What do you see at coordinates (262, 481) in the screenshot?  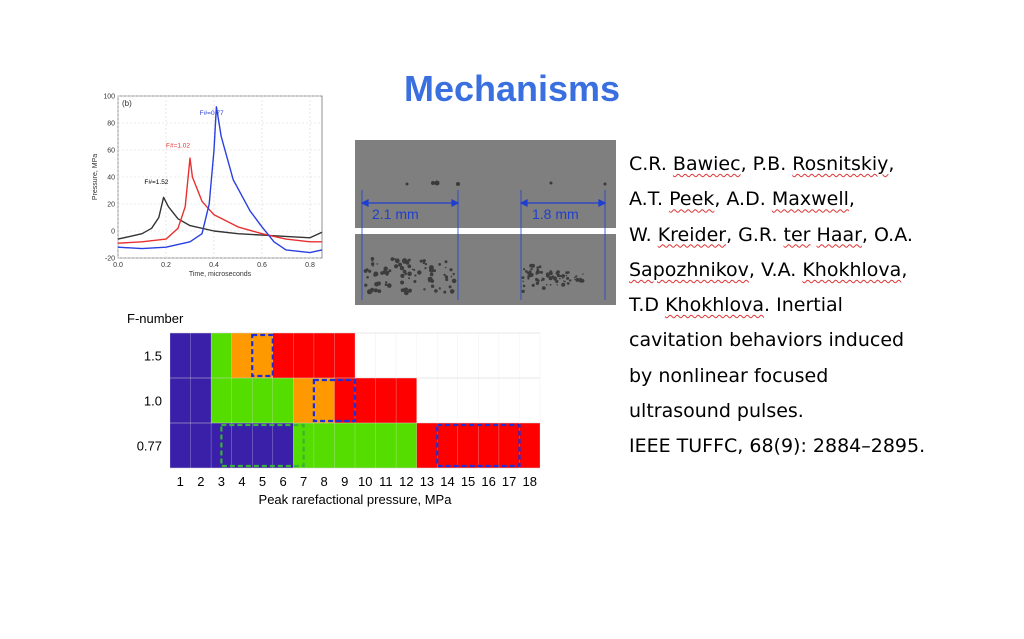 I see `x-tick-label: 5` at bounding box center [262, 481].